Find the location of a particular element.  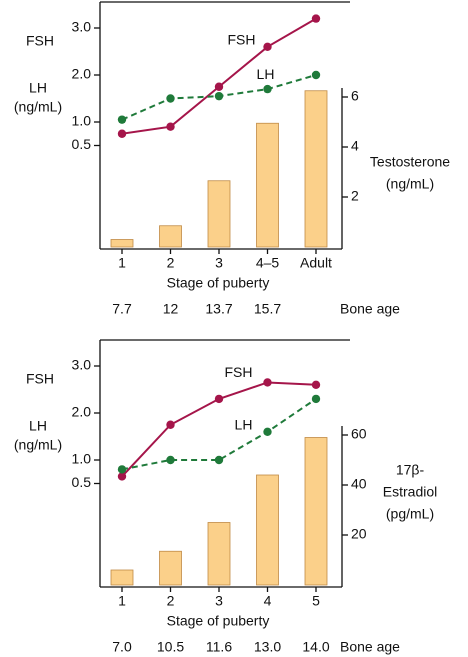

y2-tick-label: 20 is located at coordinates (359, 534).